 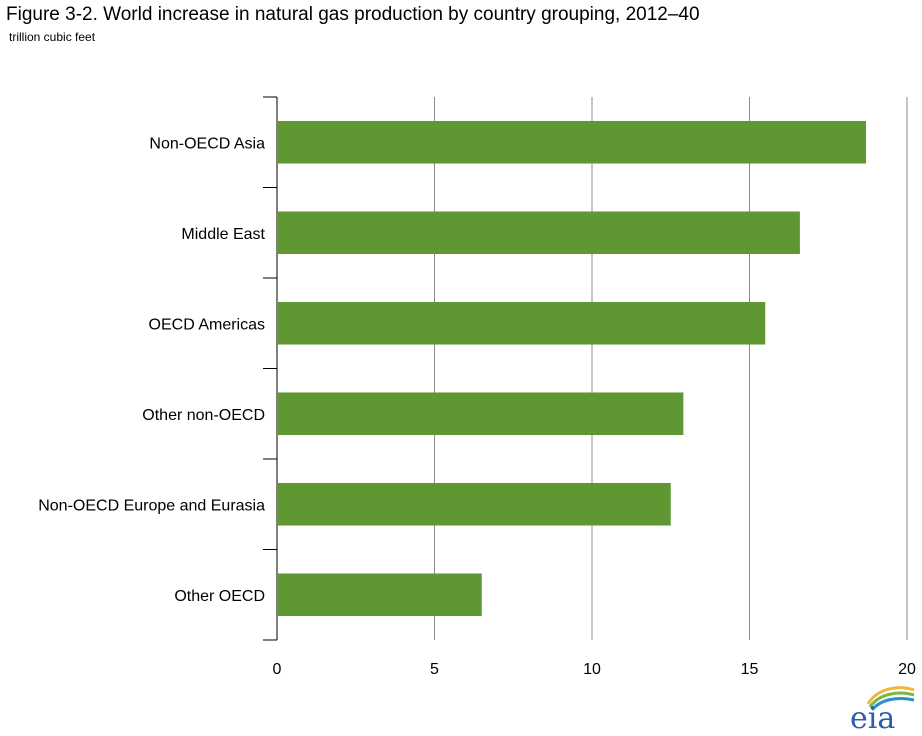 What do you see at coordinates (223, 234) in the screenshot?
I see `category-label-2: Middle East` at bounding box center [223, 234].